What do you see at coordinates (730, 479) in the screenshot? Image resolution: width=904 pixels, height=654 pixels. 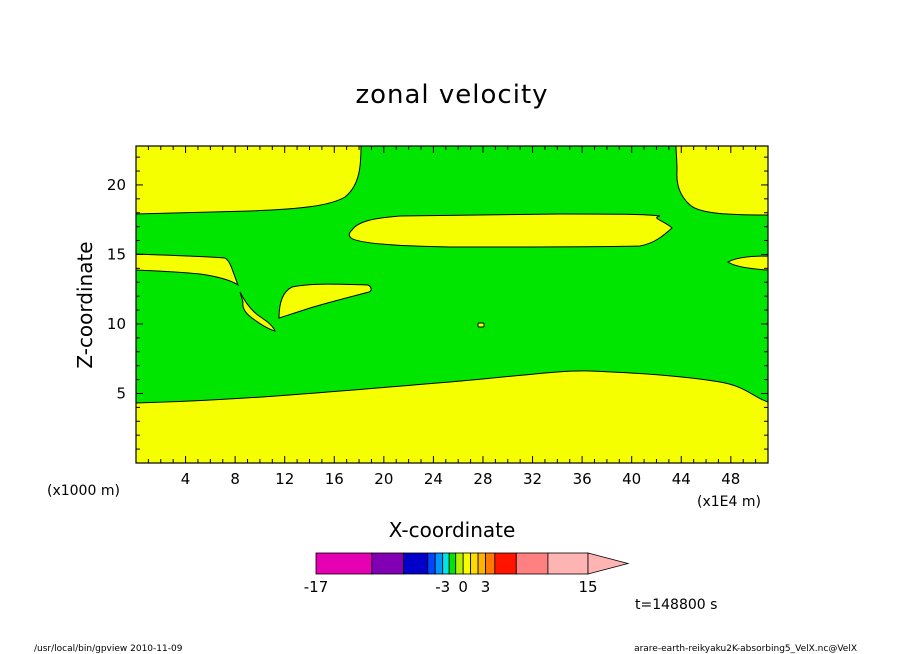 I see `x-tick-label: 48` at bounding box center [730, 479].